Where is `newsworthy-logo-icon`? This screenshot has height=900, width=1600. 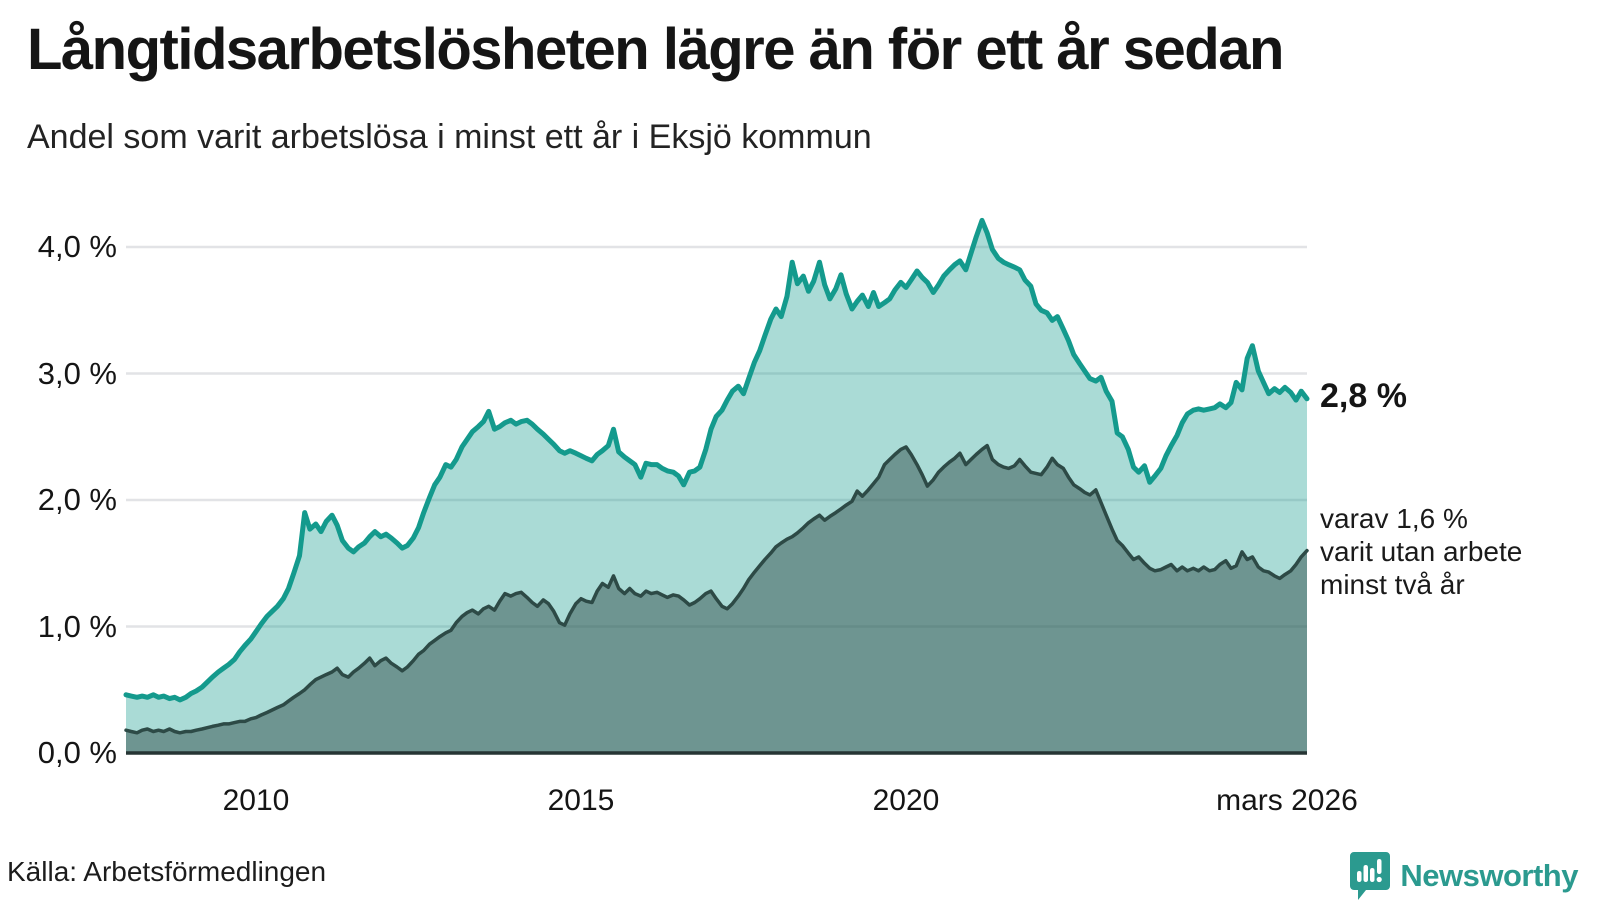
newsworthy-logo-icon is located at coordinates (1370, 876).